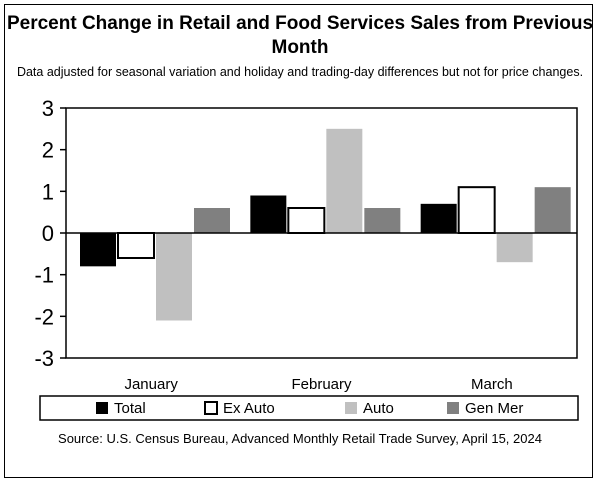 This screenshot has height=486, width=600. What do you see at coordinates (136, 245) in the screenshot?
I see `bar-ex-auto-january` at bounding box center [136, 245].